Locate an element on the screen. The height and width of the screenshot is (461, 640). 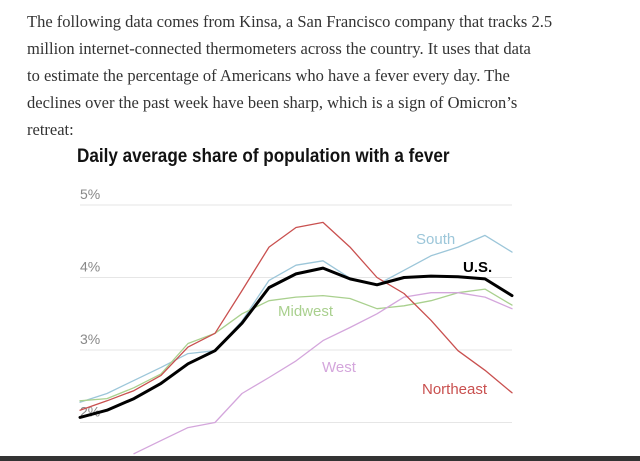
series-label-west: West is located at coordinates (339, 367).